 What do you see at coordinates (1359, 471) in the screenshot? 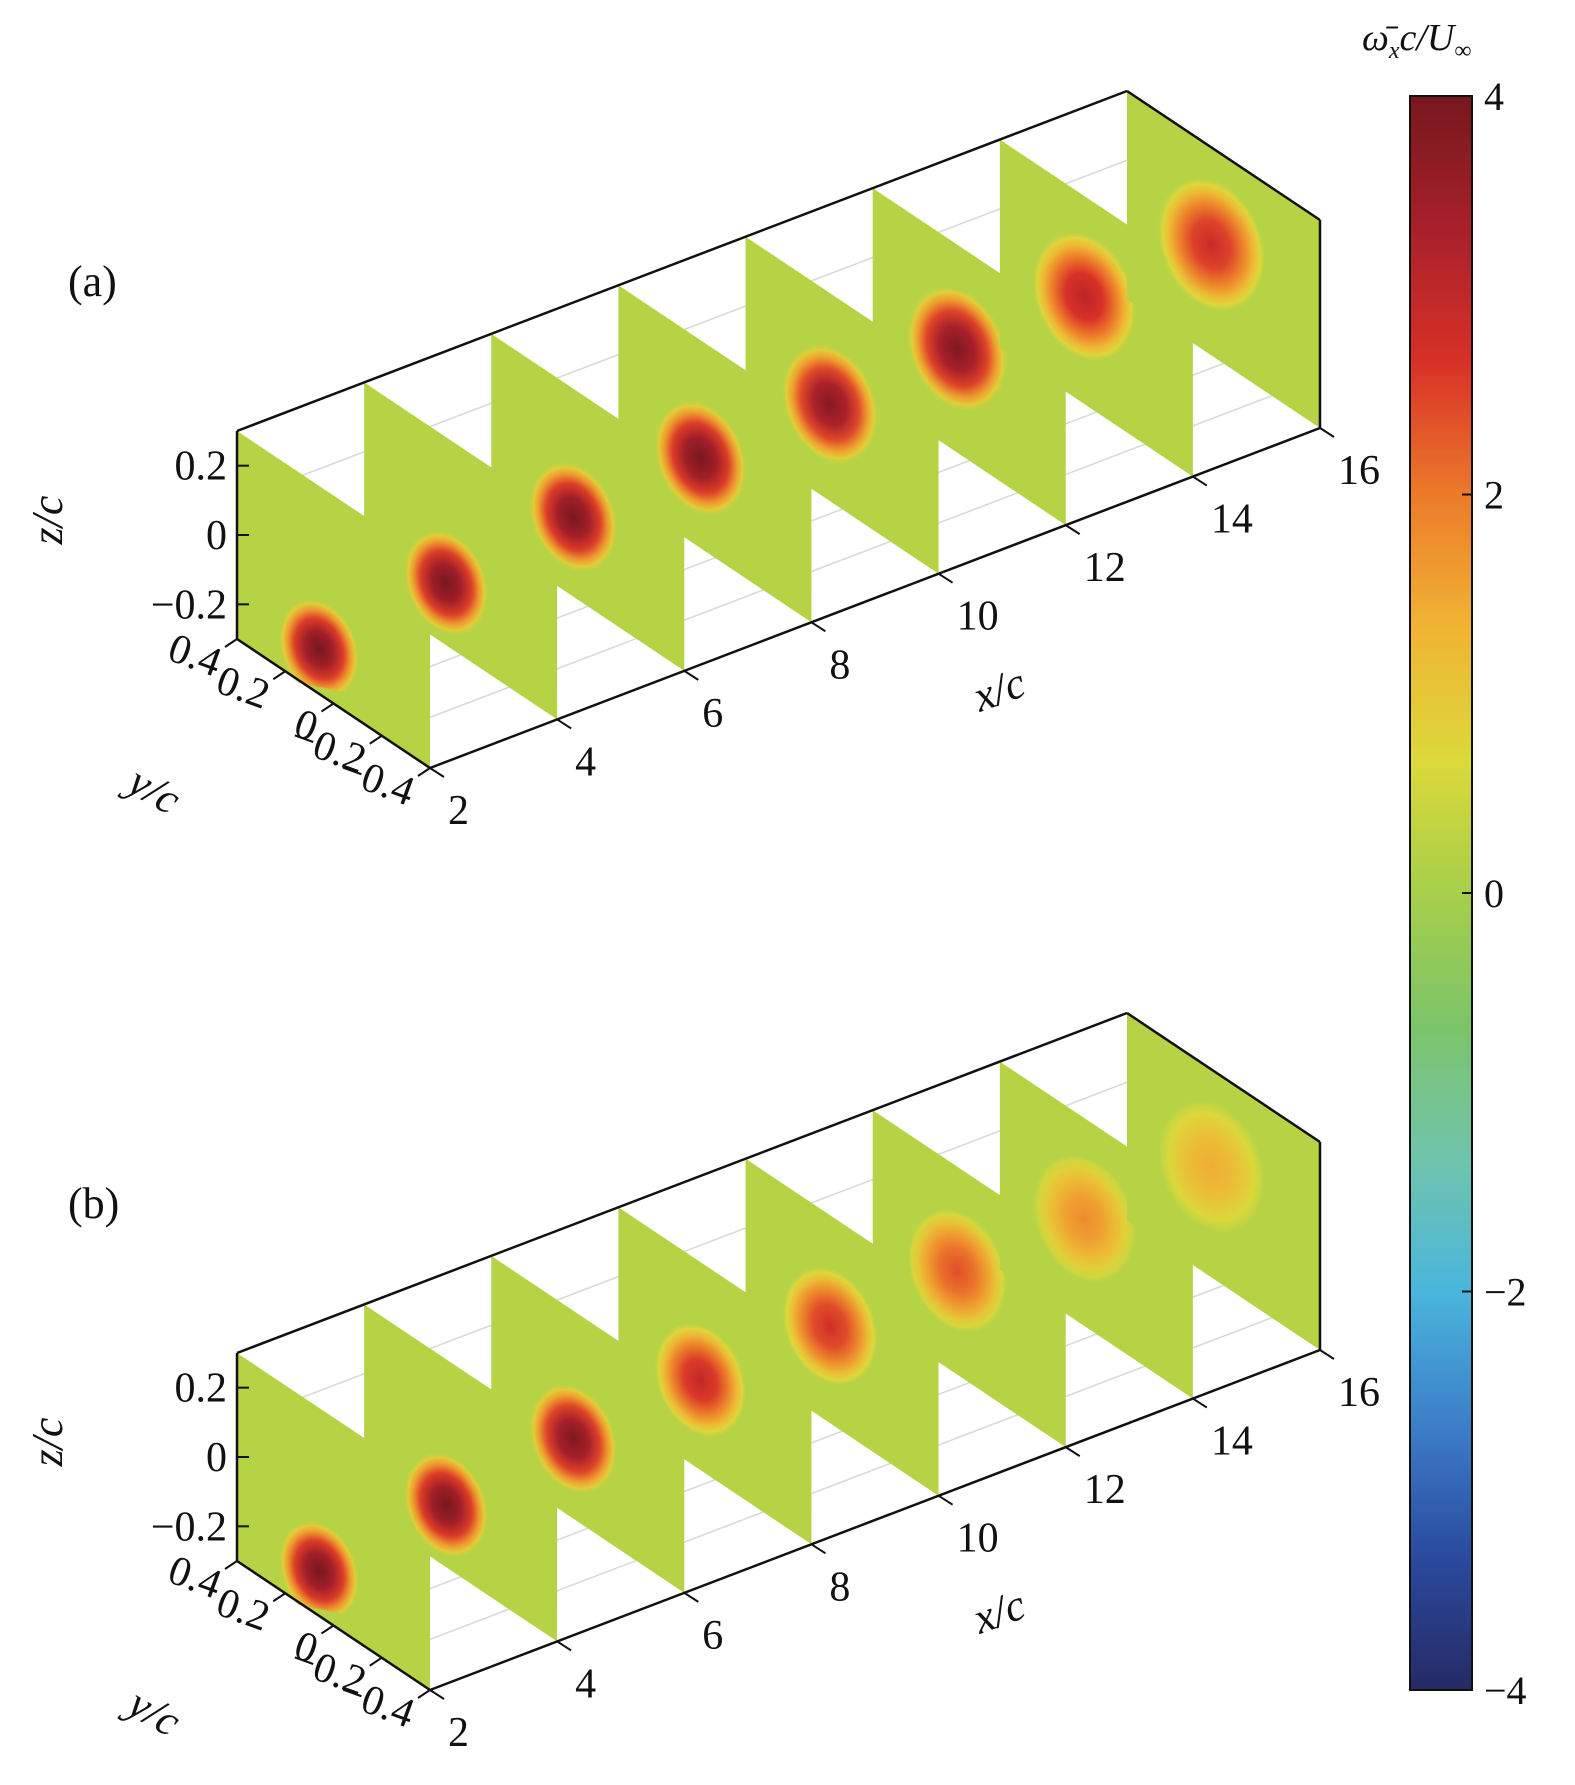
I see `x-tick-label: 16` at bounding box center [1359, 471].